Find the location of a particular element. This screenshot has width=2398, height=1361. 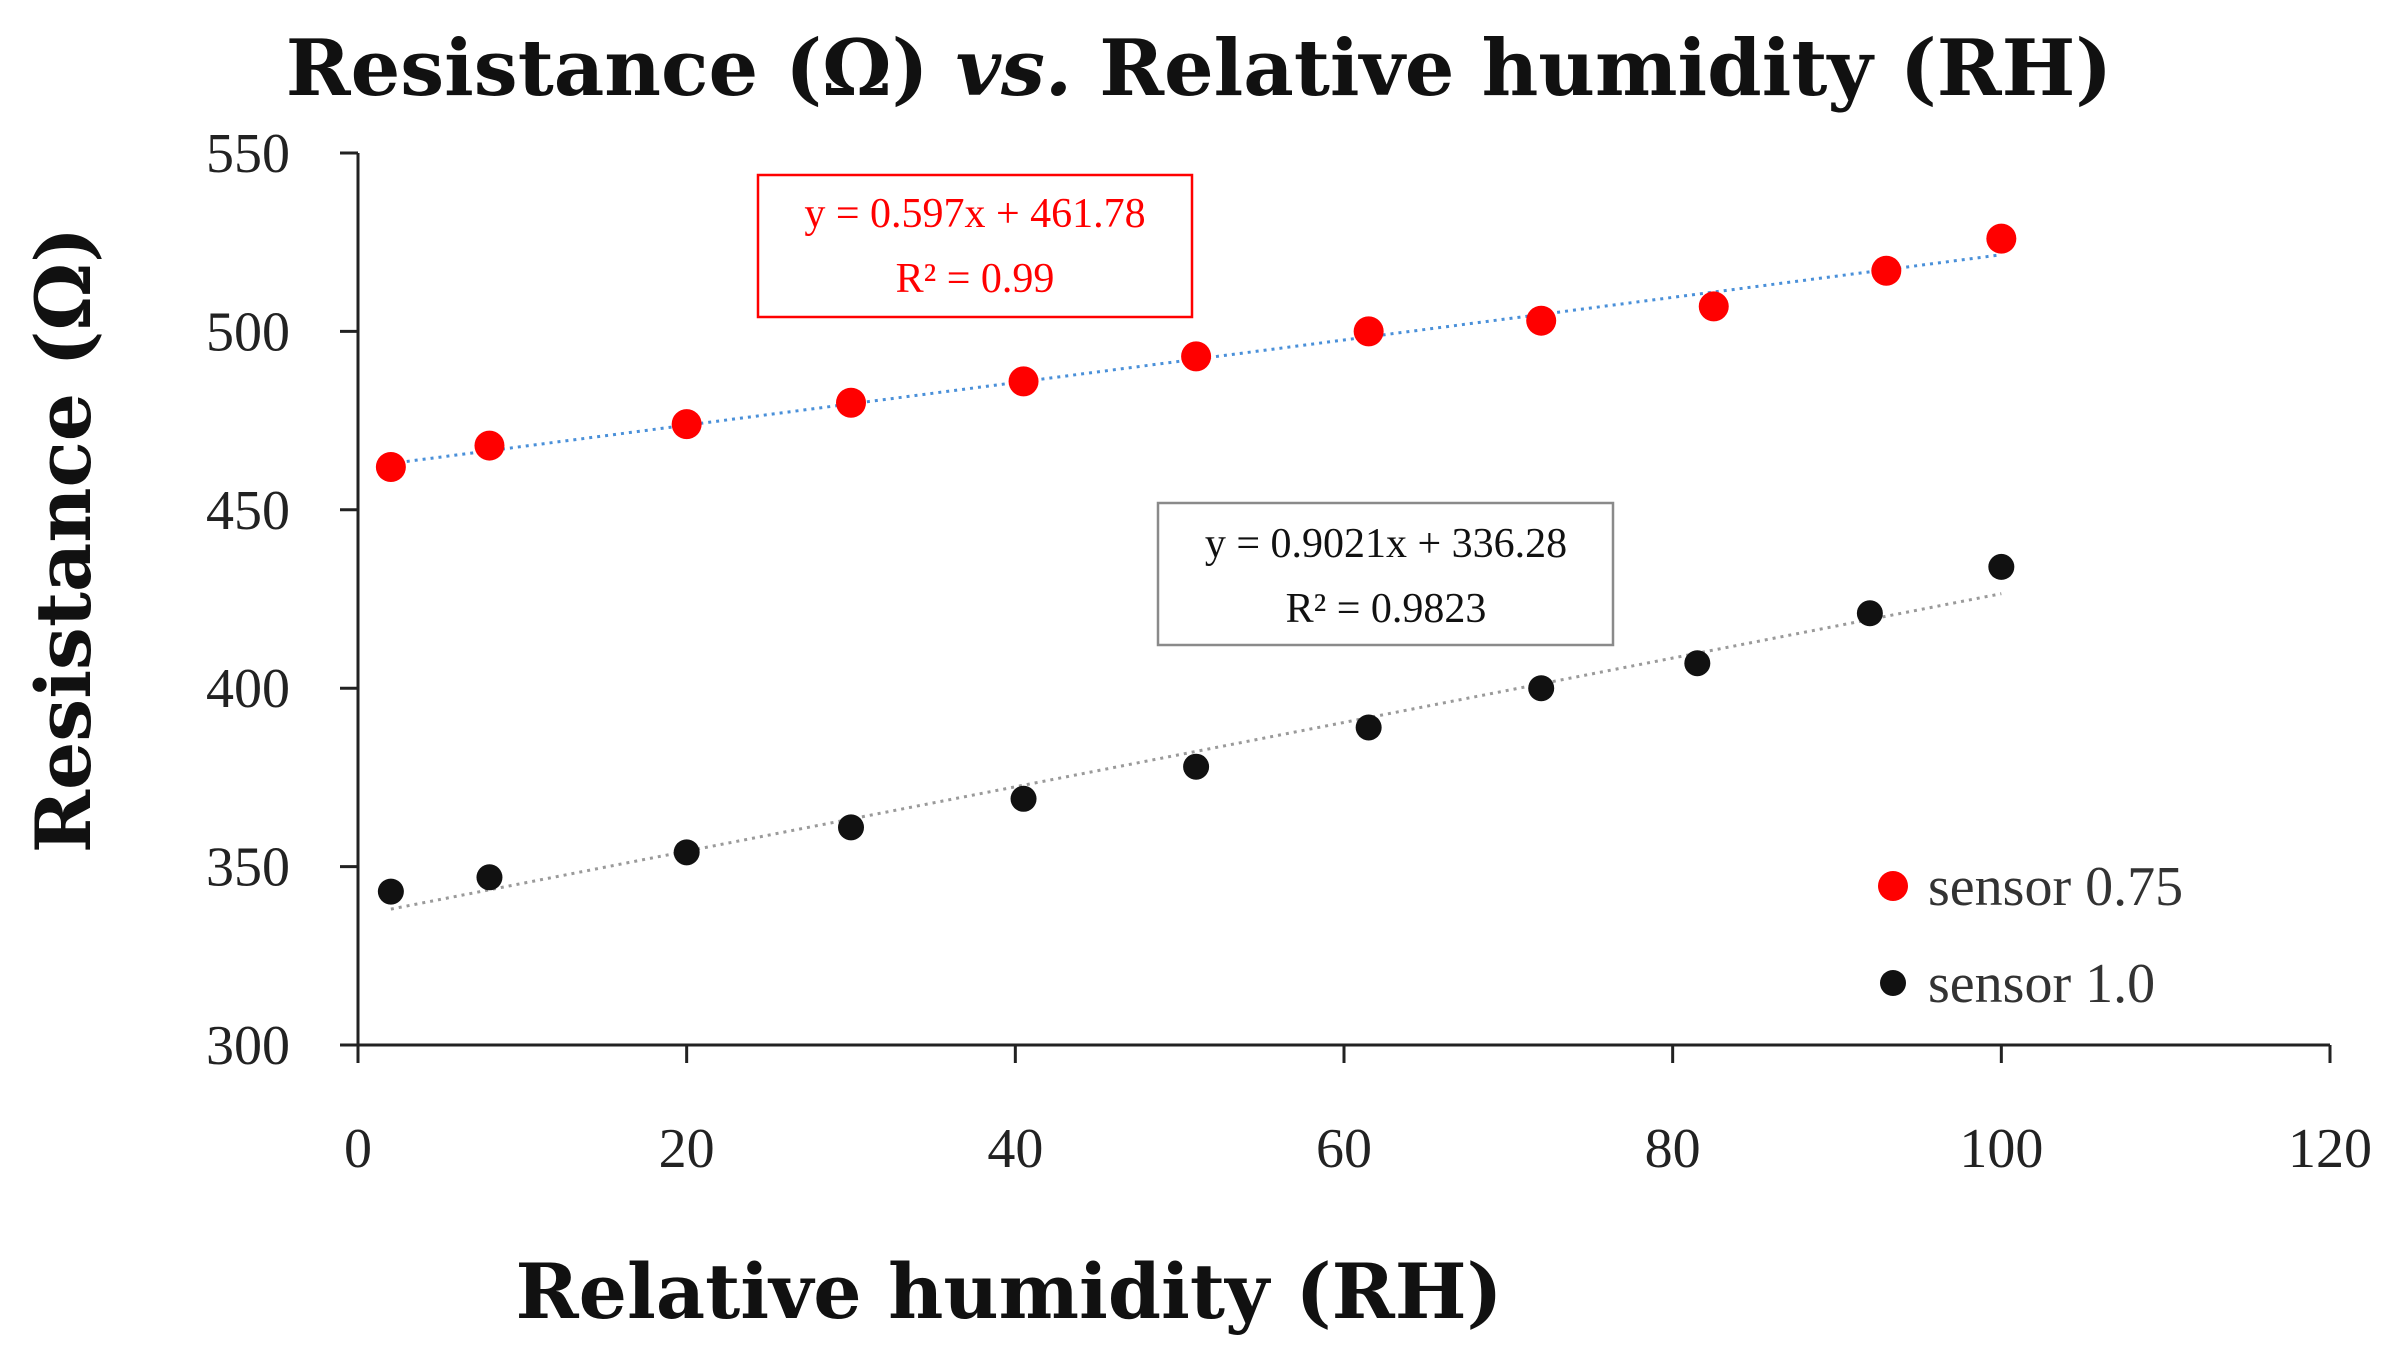

y-axis-title: Resistance (Ω) is located at coordinates (63, 540).